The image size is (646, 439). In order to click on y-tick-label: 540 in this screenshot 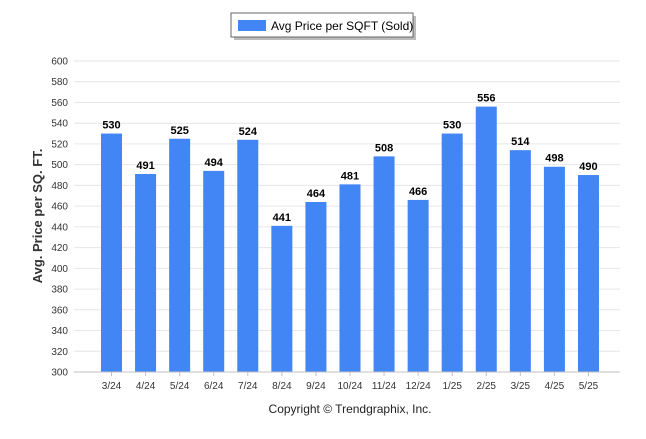, I will do `click(59, 124)`.